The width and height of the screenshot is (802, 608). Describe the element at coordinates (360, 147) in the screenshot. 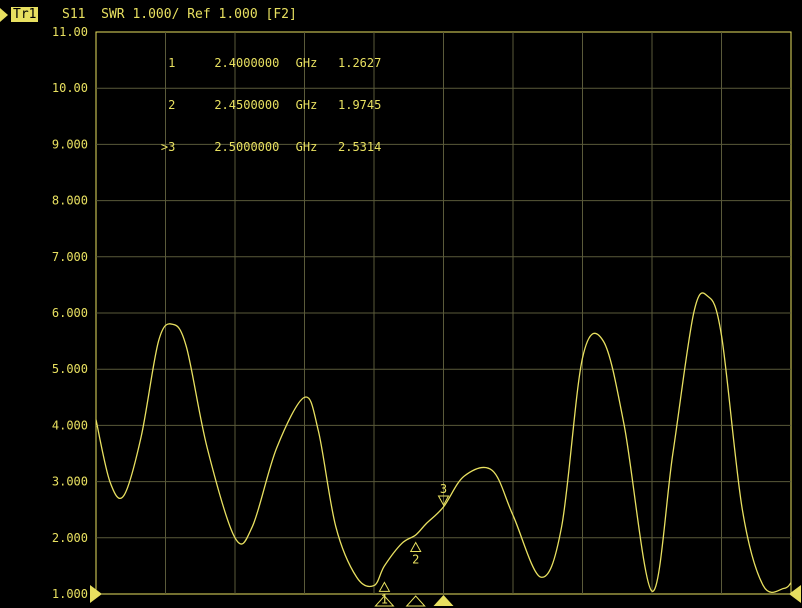

I see `marker-value: 2.5314` at that location.